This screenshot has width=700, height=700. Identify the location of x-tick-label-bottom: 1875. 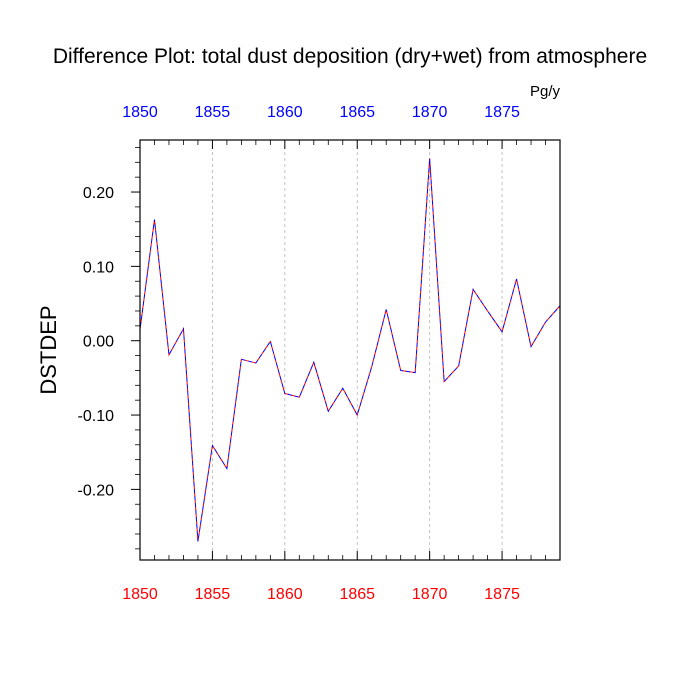
(502, 594).